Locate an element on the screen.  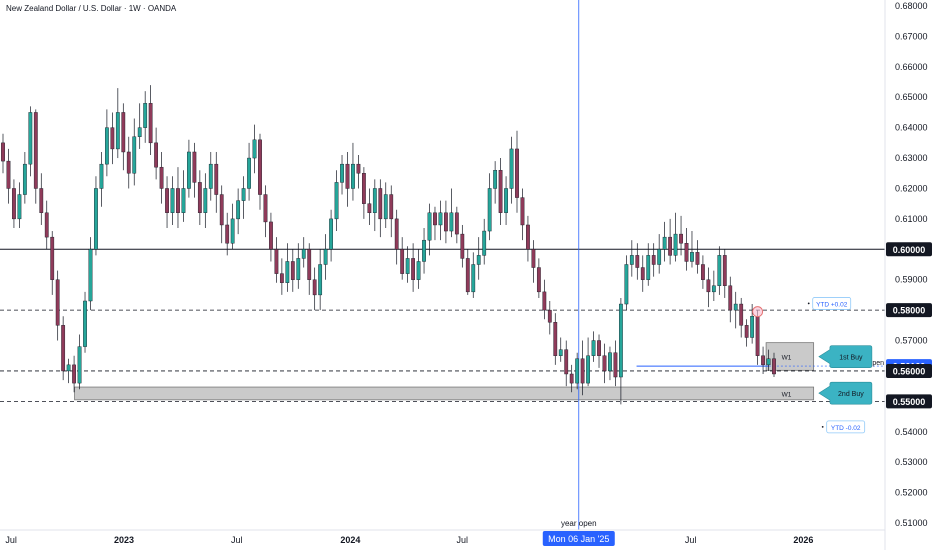
y-tick-label: 0.63000 is located at coordinates (911, 158).